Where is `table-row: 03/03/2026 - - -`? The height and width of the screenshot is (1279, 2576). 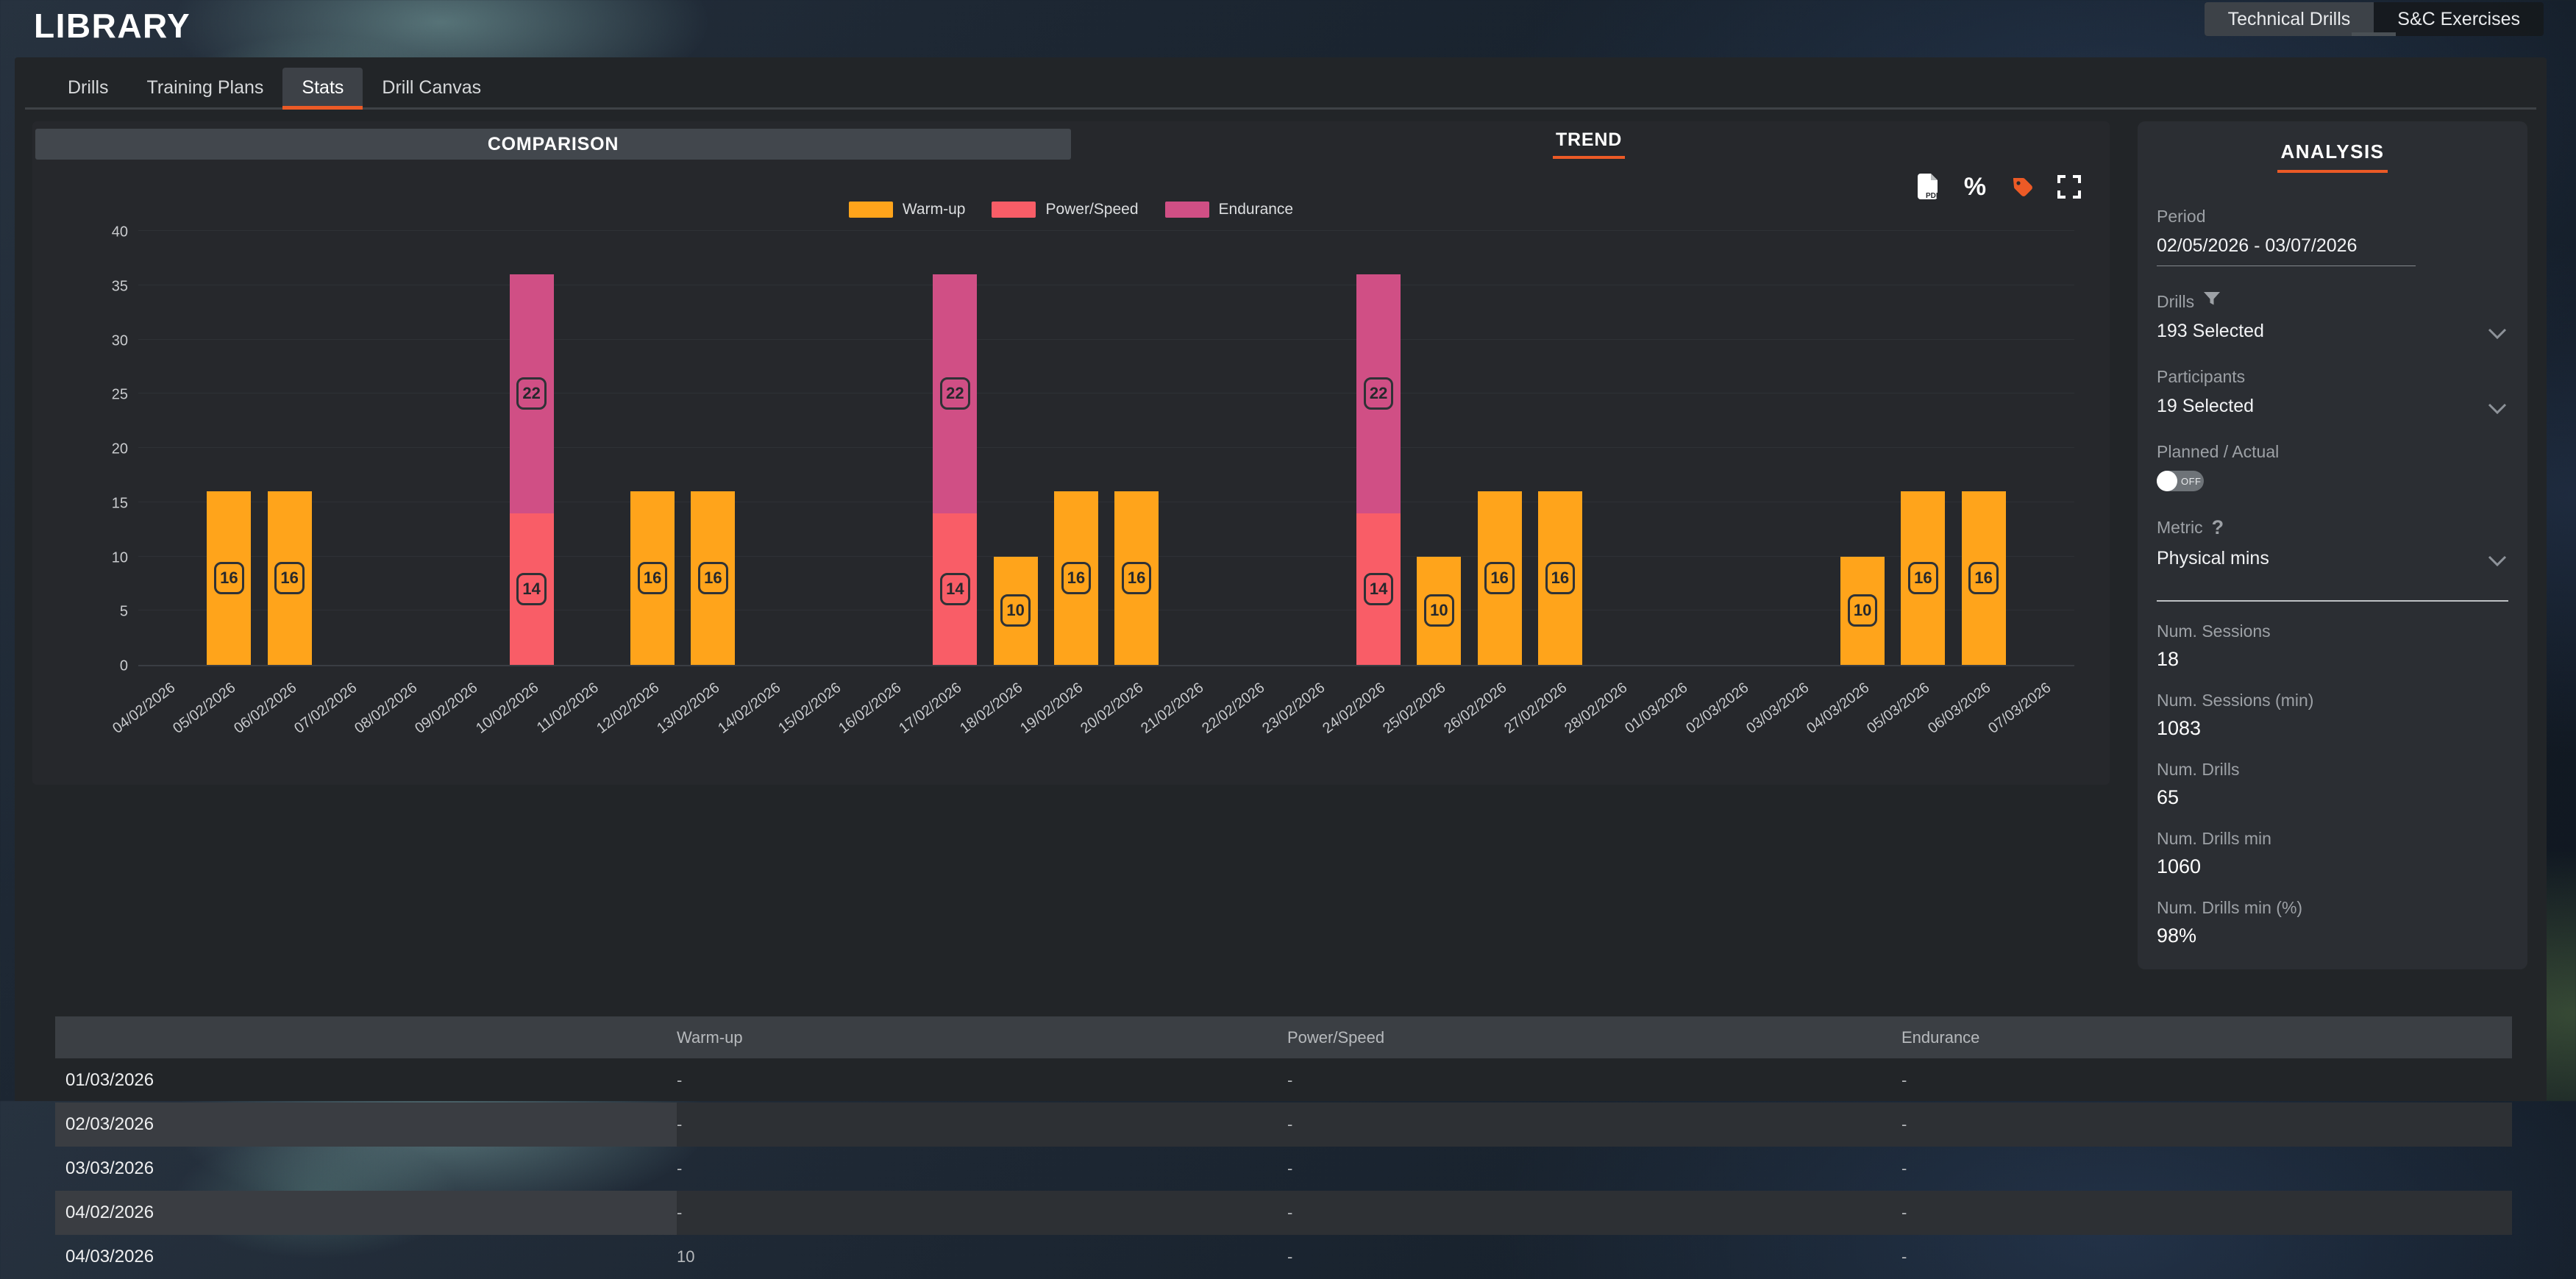
table-row: 03/03/2026 - - - is located at coordinates (1283, 1169).